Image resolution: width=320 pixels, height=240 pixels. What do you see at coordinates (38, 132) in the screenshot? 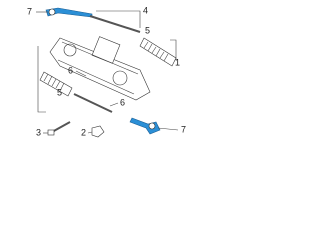
I see `callout-label: 3` at bounding box center [38, 132].